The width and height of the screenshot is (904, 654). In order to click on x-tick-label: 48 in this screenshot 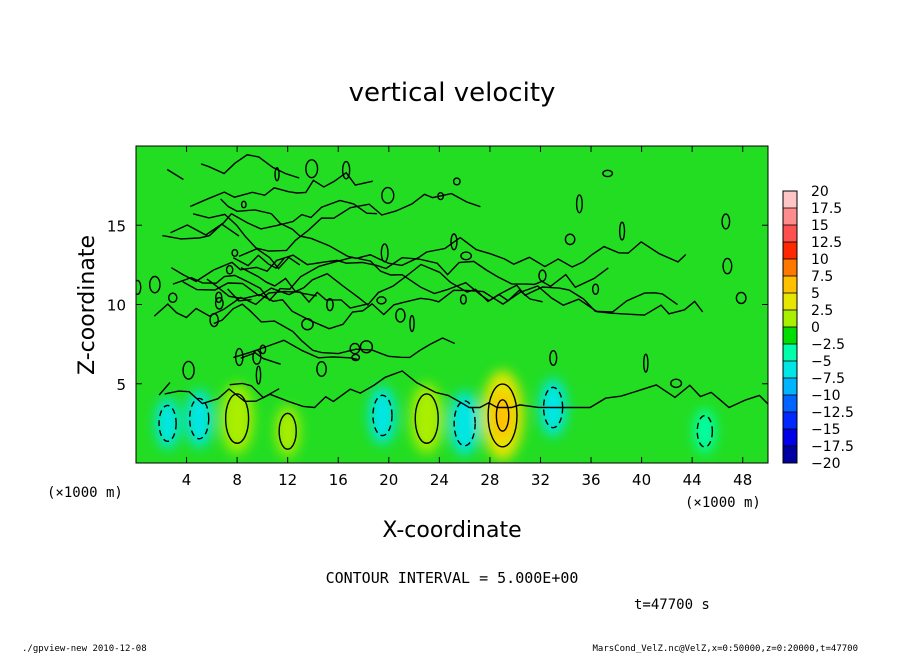, I will do `click(742, 480)`.